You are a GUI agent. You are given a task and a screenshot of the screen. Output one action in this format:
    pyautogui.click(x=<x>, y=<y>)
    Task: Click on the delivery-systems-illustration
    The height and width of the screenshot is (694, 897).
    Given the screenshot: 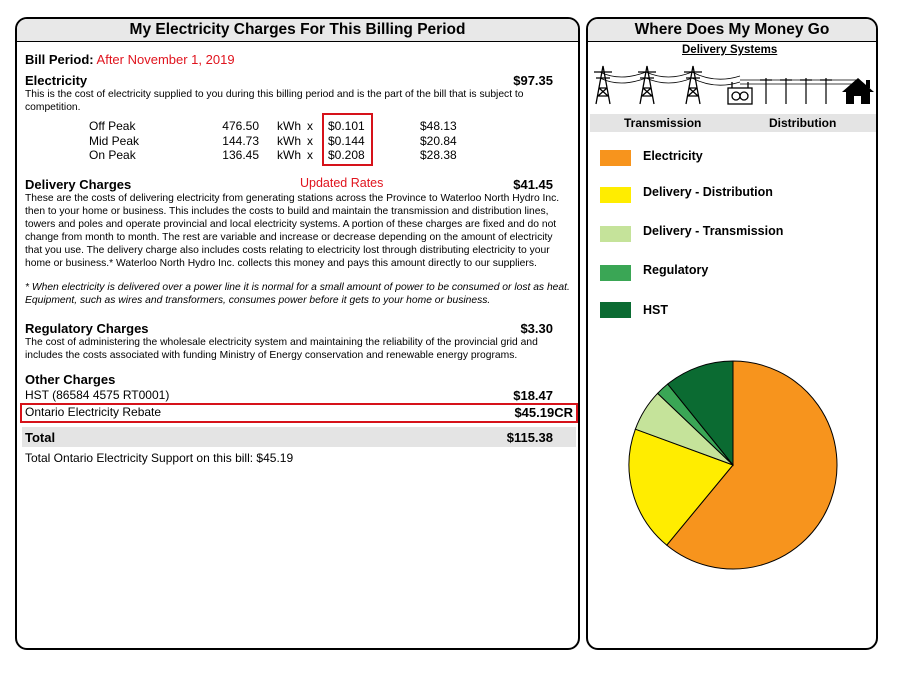 What is the action you would take?
    pyautogui.click(x=734, y=85)
    